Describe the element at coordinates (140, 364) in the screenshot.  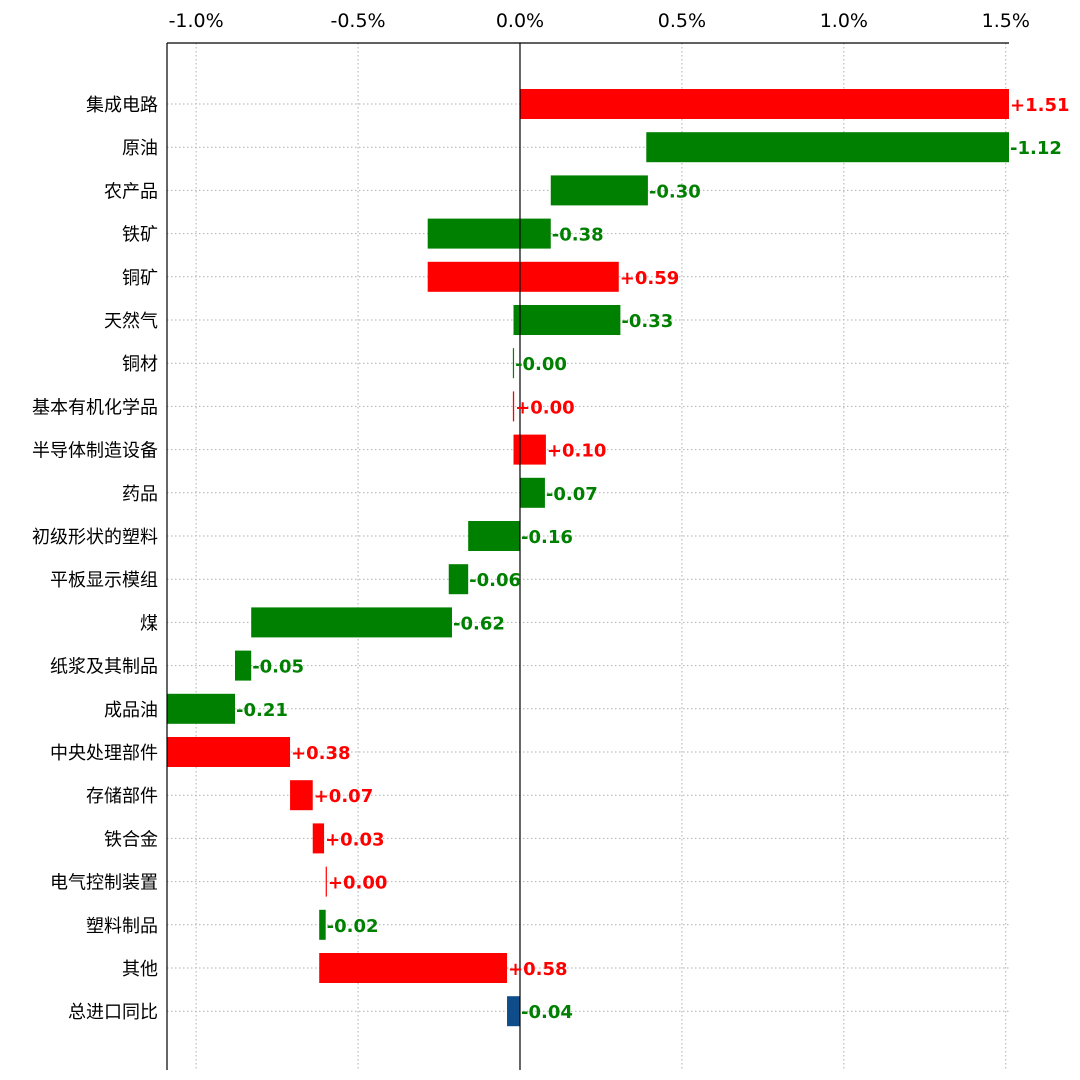
I see `category-label: 铜材` at that location.